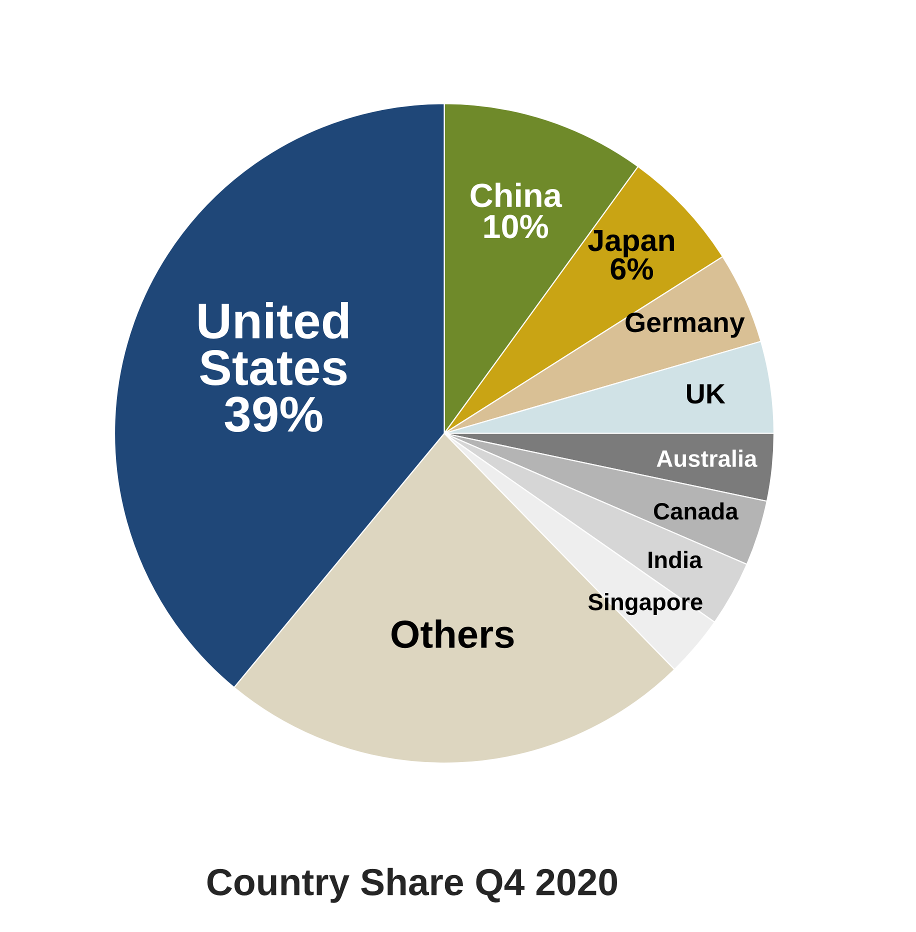 The image size is (916, 932). I want to click on slice-label: Singapore, so click(645, 604).